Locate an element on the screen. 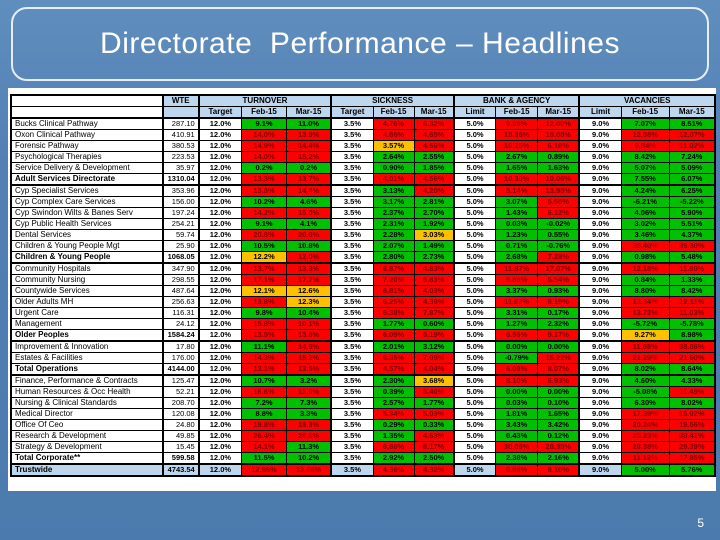  row-label: Trustwide is located at coordinates (87, 470).